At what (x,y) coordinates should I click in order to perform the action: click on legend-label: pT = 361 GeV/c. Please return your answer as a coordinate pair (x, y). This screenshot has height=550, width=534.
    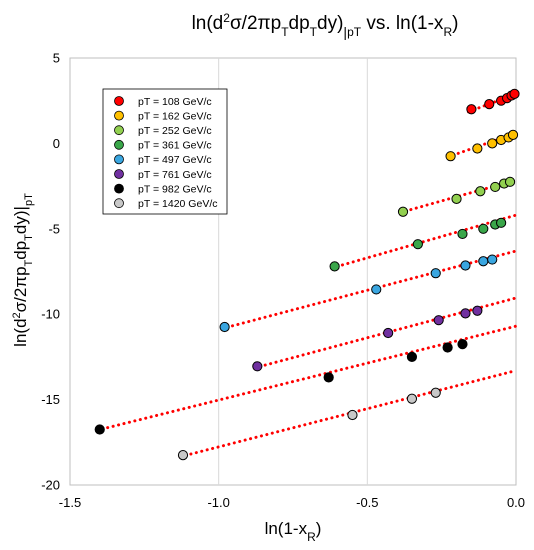
    Looking at the image, I should click on (175, 146).